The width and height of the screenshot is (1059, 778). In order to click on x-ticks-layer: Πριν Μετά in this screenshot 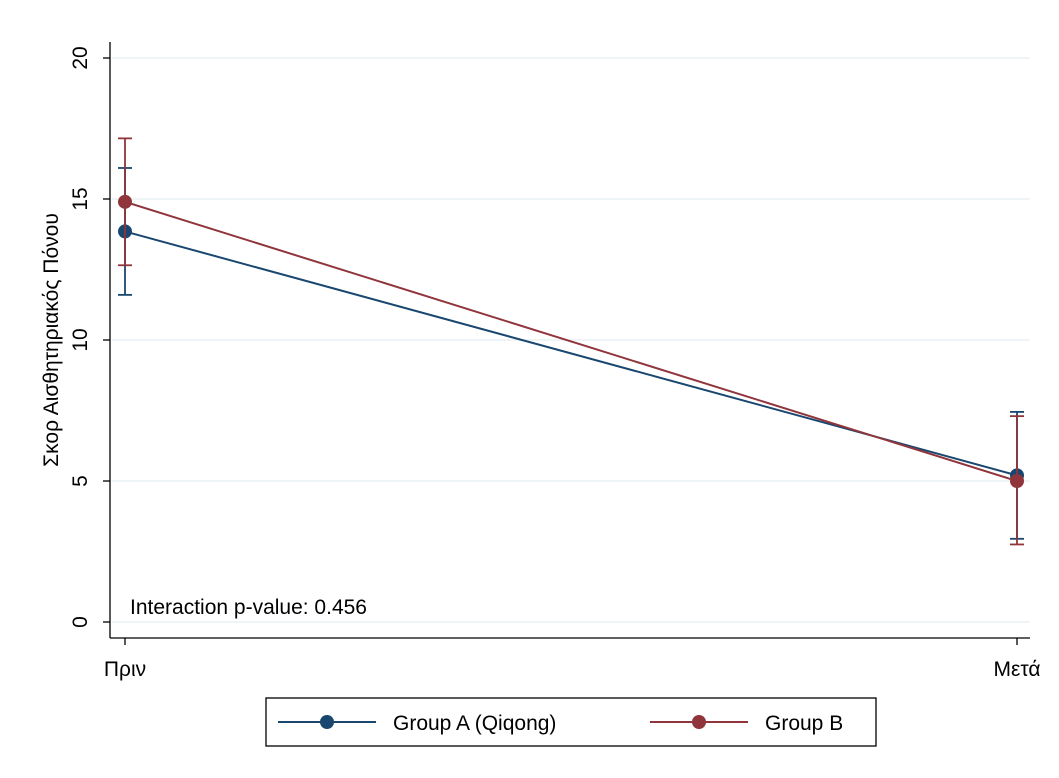, I will do `click(572, 659)`.